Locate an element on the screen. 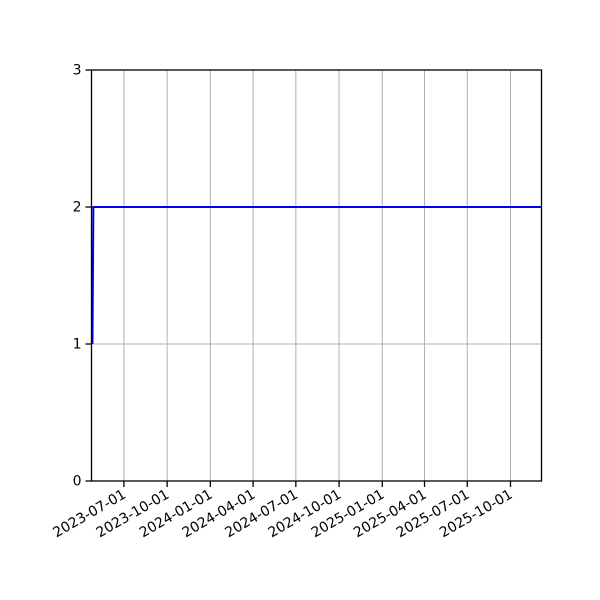  y-tick-label: 1 is located at coordinates (77, 344).